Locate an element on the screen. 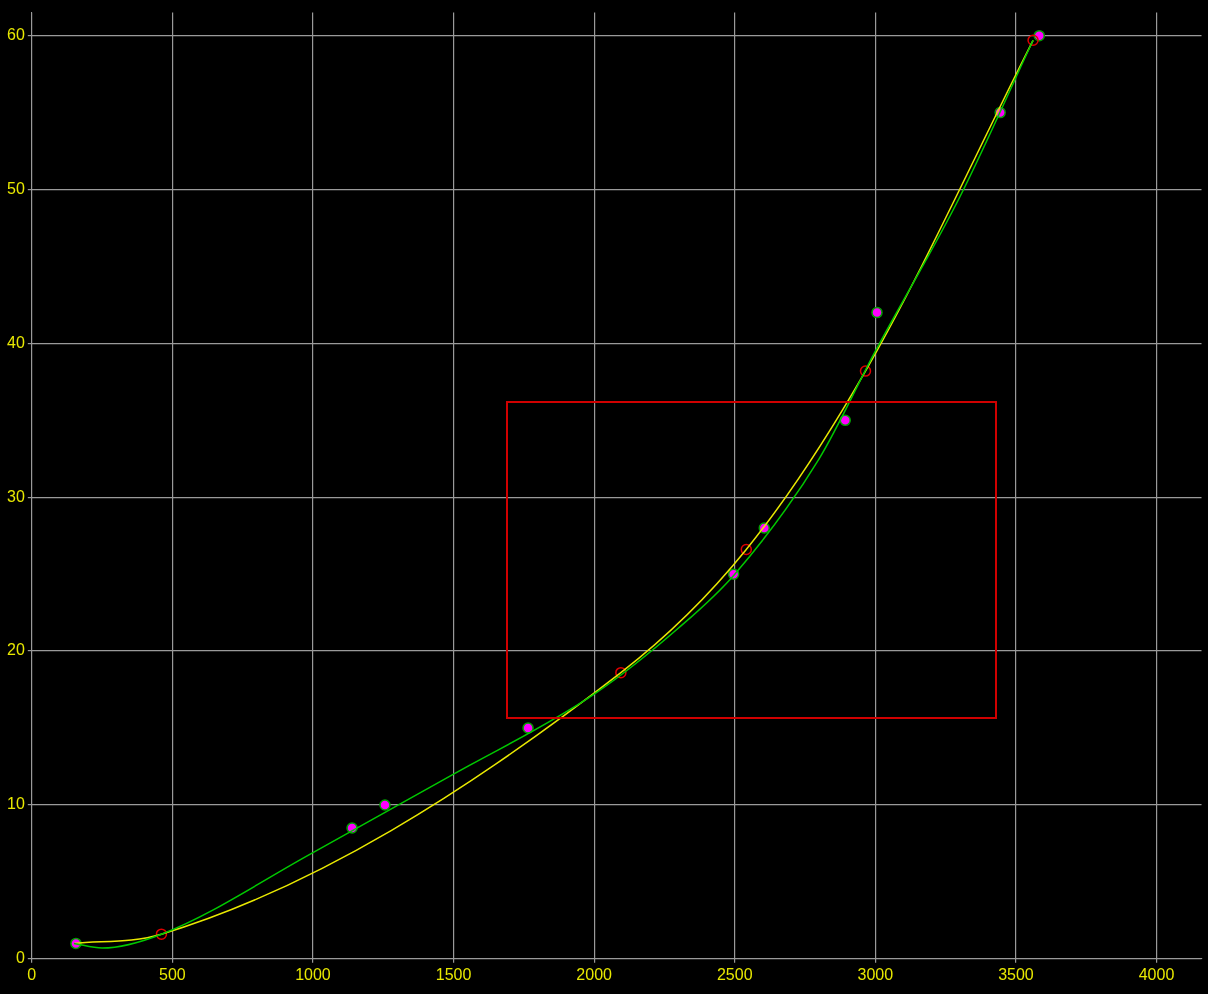  x-tick-label: 4000 is located at coordinates (1156, 974).